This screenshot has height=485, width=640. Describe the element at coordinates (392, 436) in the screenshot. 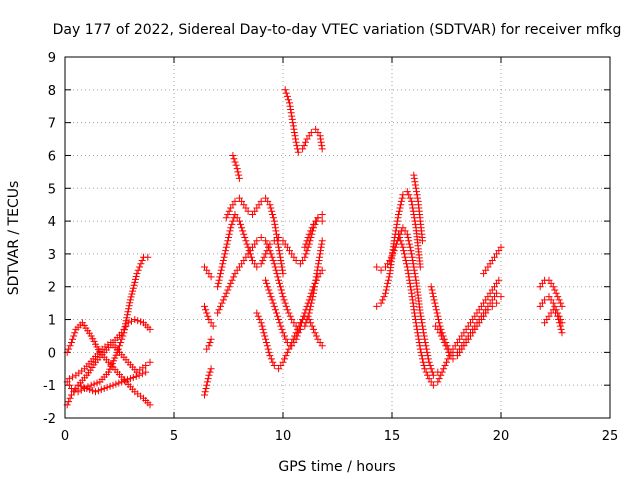

I see `x-tick-label: 15` at that location.